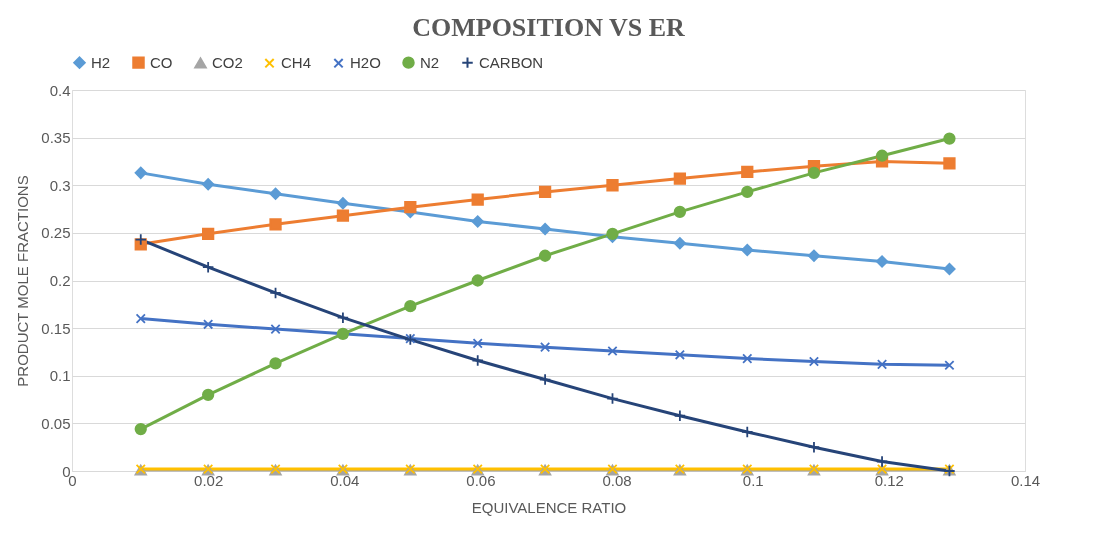 The height and width of the screenshot is (543, 1106). What do you see at coordinates (60, 185) in the screenshot?
I see `y-tick-label: 0.3` at bounding box center [60, 185].